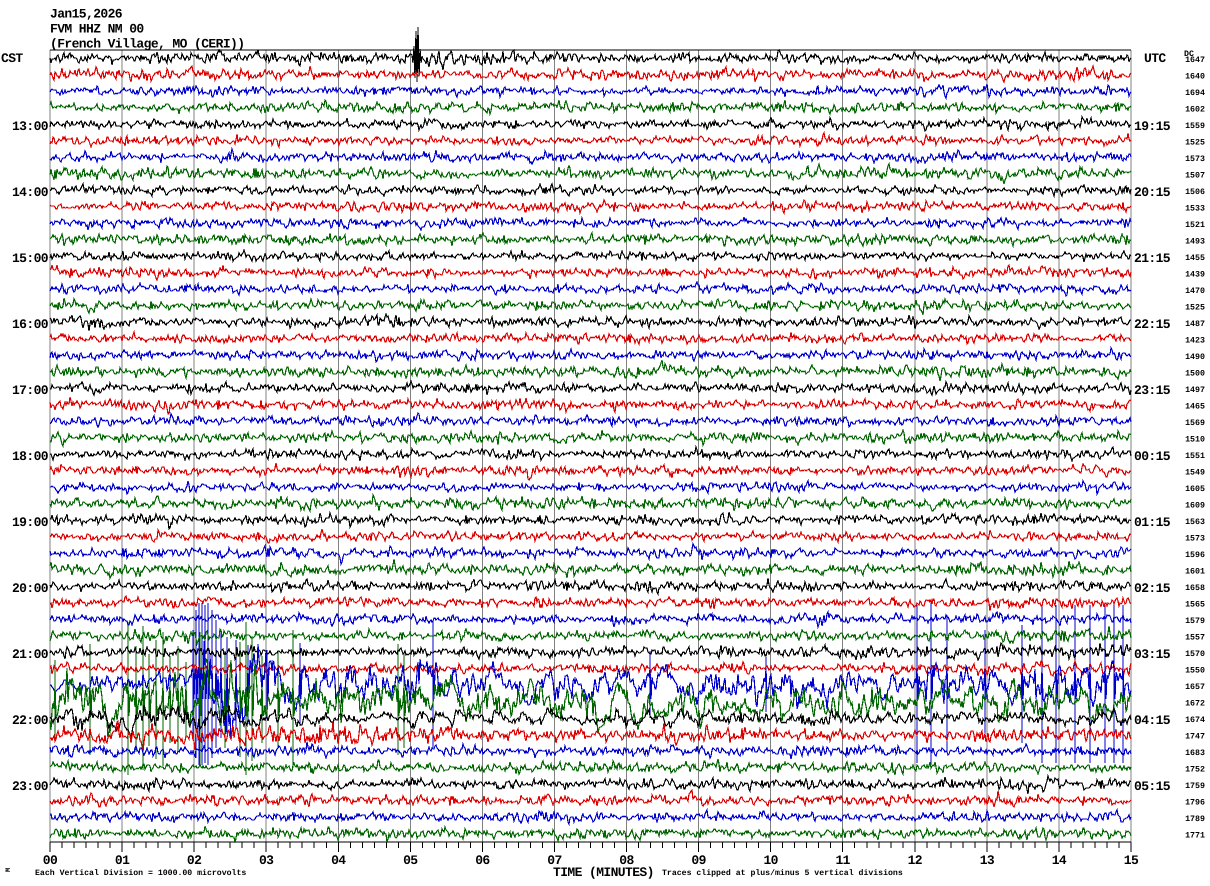 The width and height of the screenshot is (1210, 886). Describe the element at coordinates (194, 860) in the screenshot. I see `svg-text: 02` at that location.